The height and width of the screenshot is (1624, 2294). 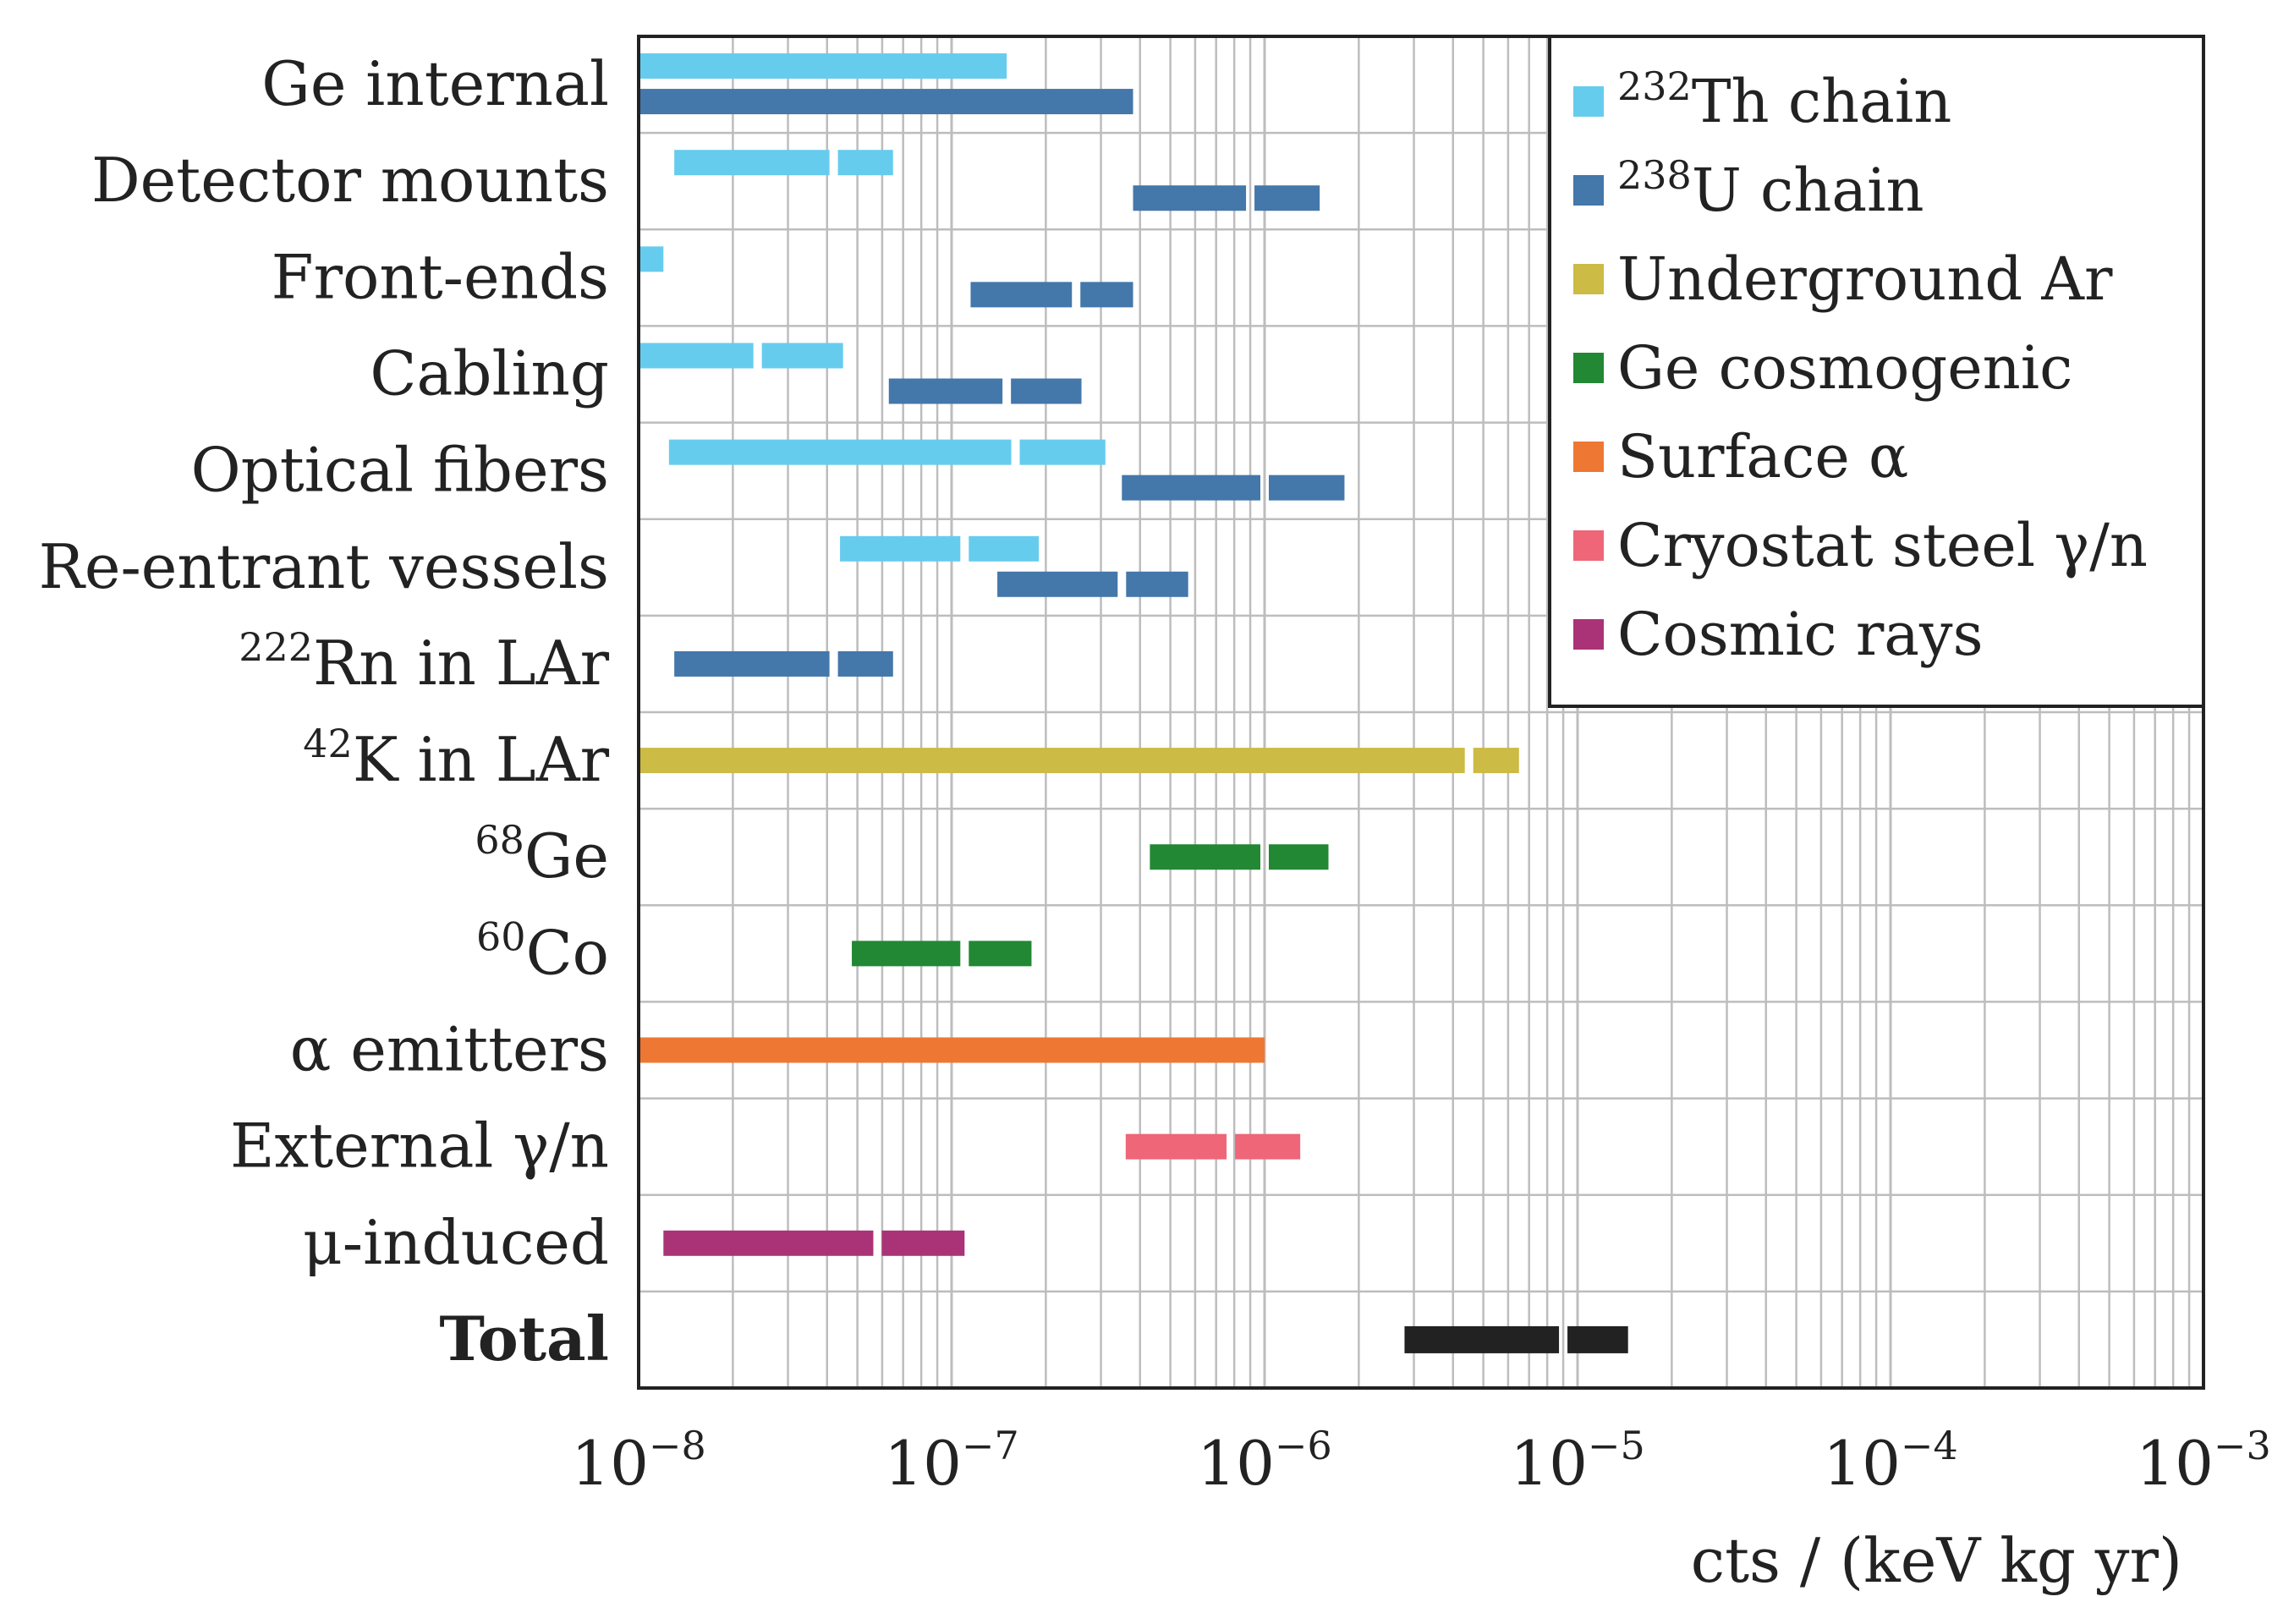 I want to click on legend-label-text: Th chain, so click(x=1822, y=102).